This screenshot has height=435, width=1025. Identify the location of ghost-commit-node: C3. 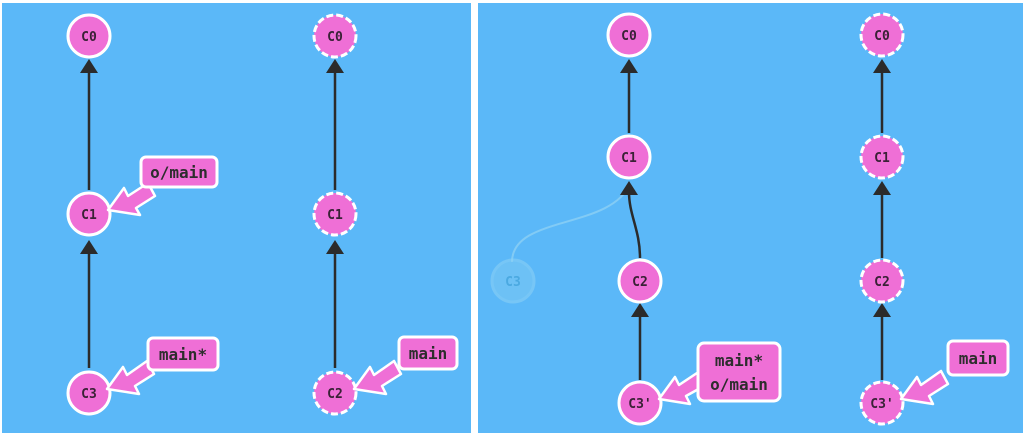
(513, 281).